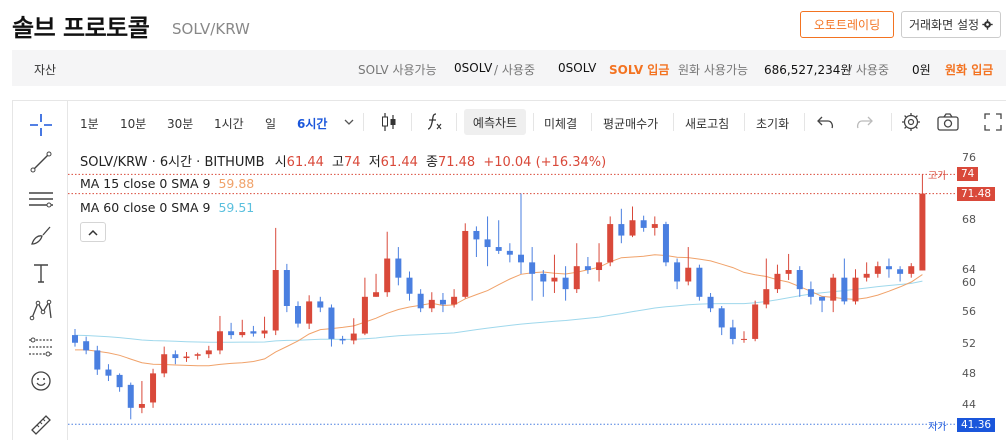  I want to click on ma60-label: MA 60 close 0 SMA 9, so click(145, 207).